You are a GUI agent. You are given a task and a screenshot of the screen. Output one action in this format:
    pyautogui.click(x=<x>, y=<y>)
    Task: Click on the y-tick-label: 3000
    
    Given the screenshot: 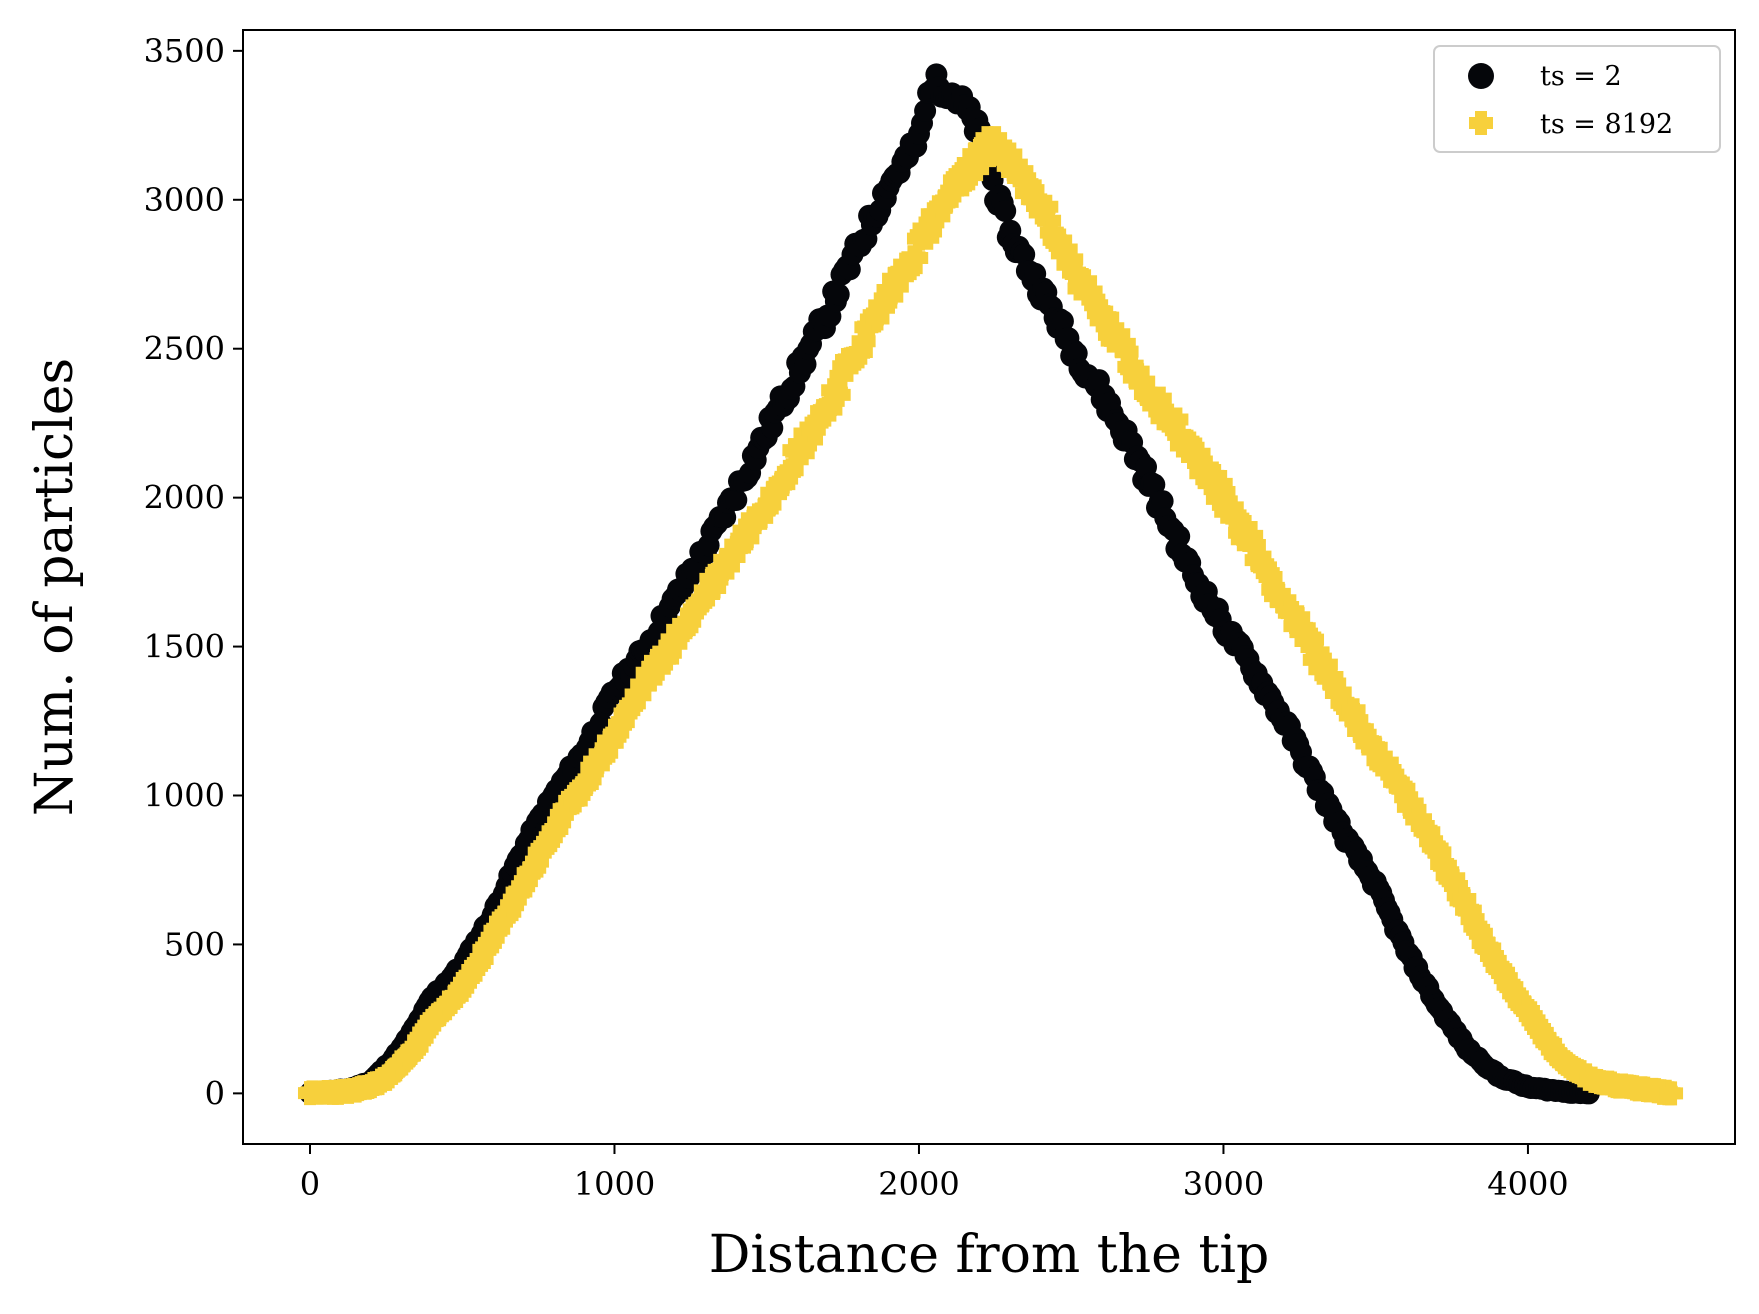 What is the action you would take?
    pyautogui.click(x=184, y=200)
    